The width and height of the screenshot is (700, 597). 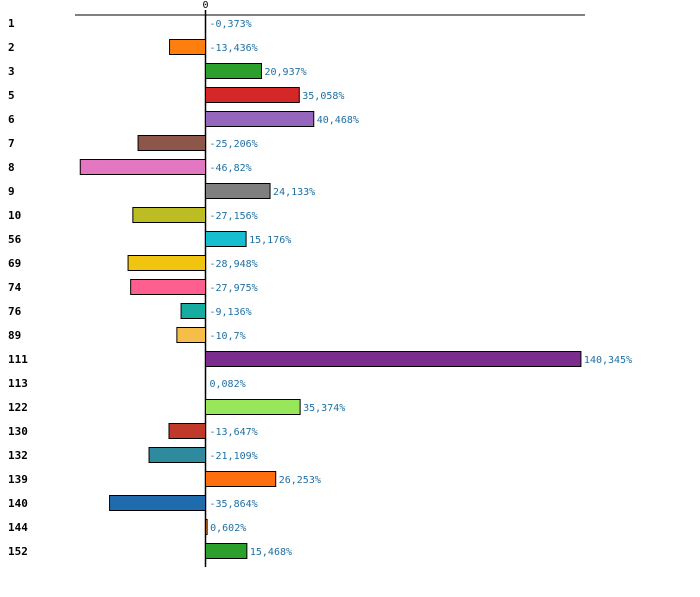 What do you see at coordinates (18, 527) in the screenshot?
I see `category-label: 144` at bounding box center [18, 527].